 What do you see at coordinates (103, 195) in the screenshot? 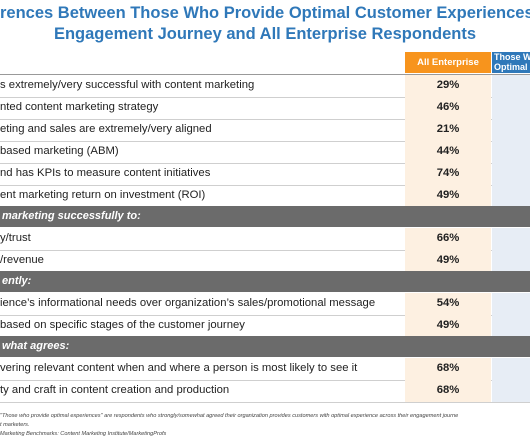
I see `row-label: ent marketing return on investment (ROI)` at bounding box center [103, 195].